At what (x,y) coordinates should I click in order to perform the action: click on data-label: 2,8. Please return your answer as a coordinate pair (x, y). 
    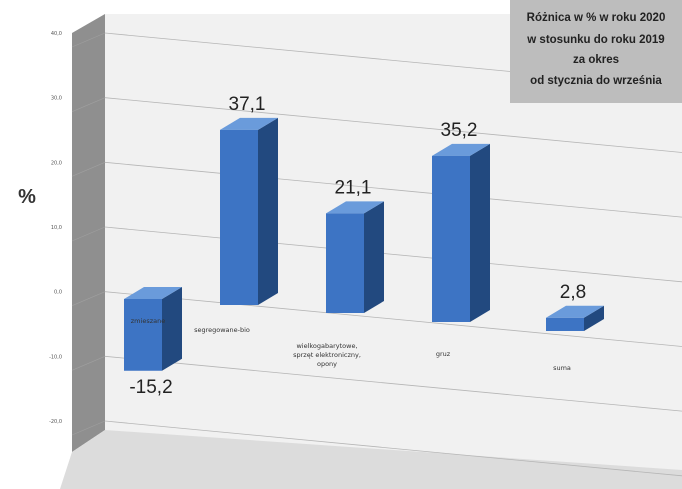
    Looking at the image, I should click on (573, 292).